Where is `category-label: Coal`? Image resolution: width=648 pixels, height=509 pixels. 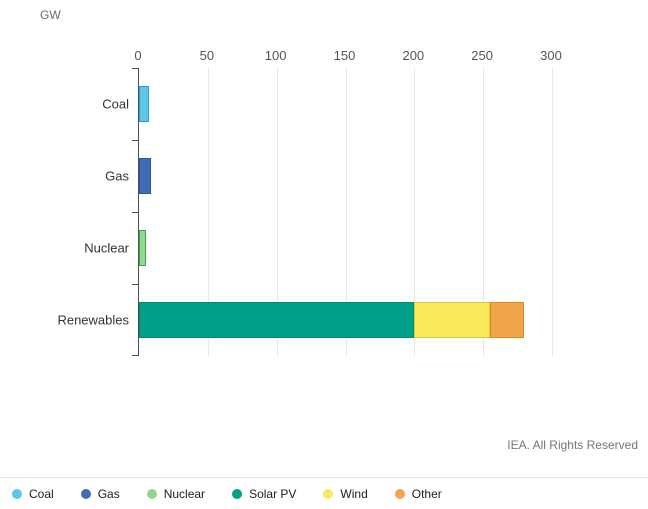
category-label: Coal is located at coordinates (115, 104).